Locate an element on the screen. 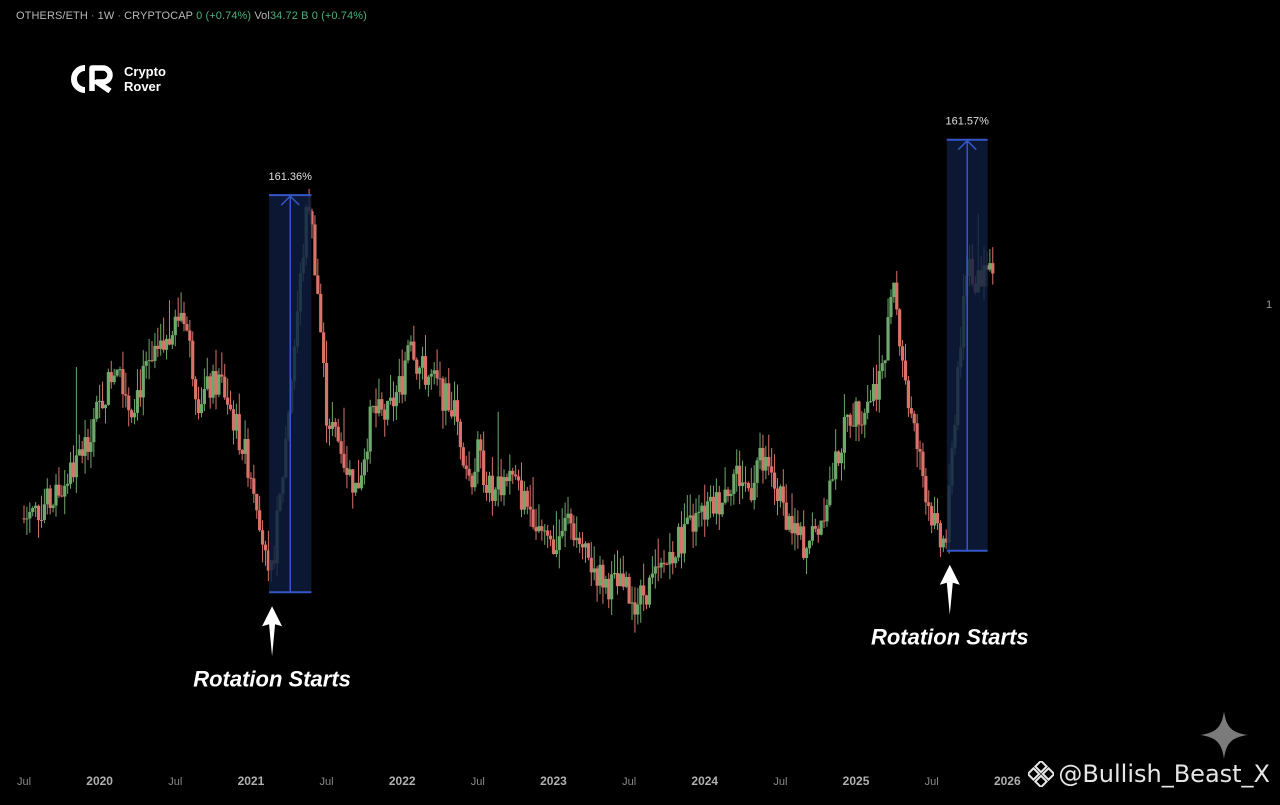  symbol-label: OTHERS/ETH is located at coordinates (52, 16).